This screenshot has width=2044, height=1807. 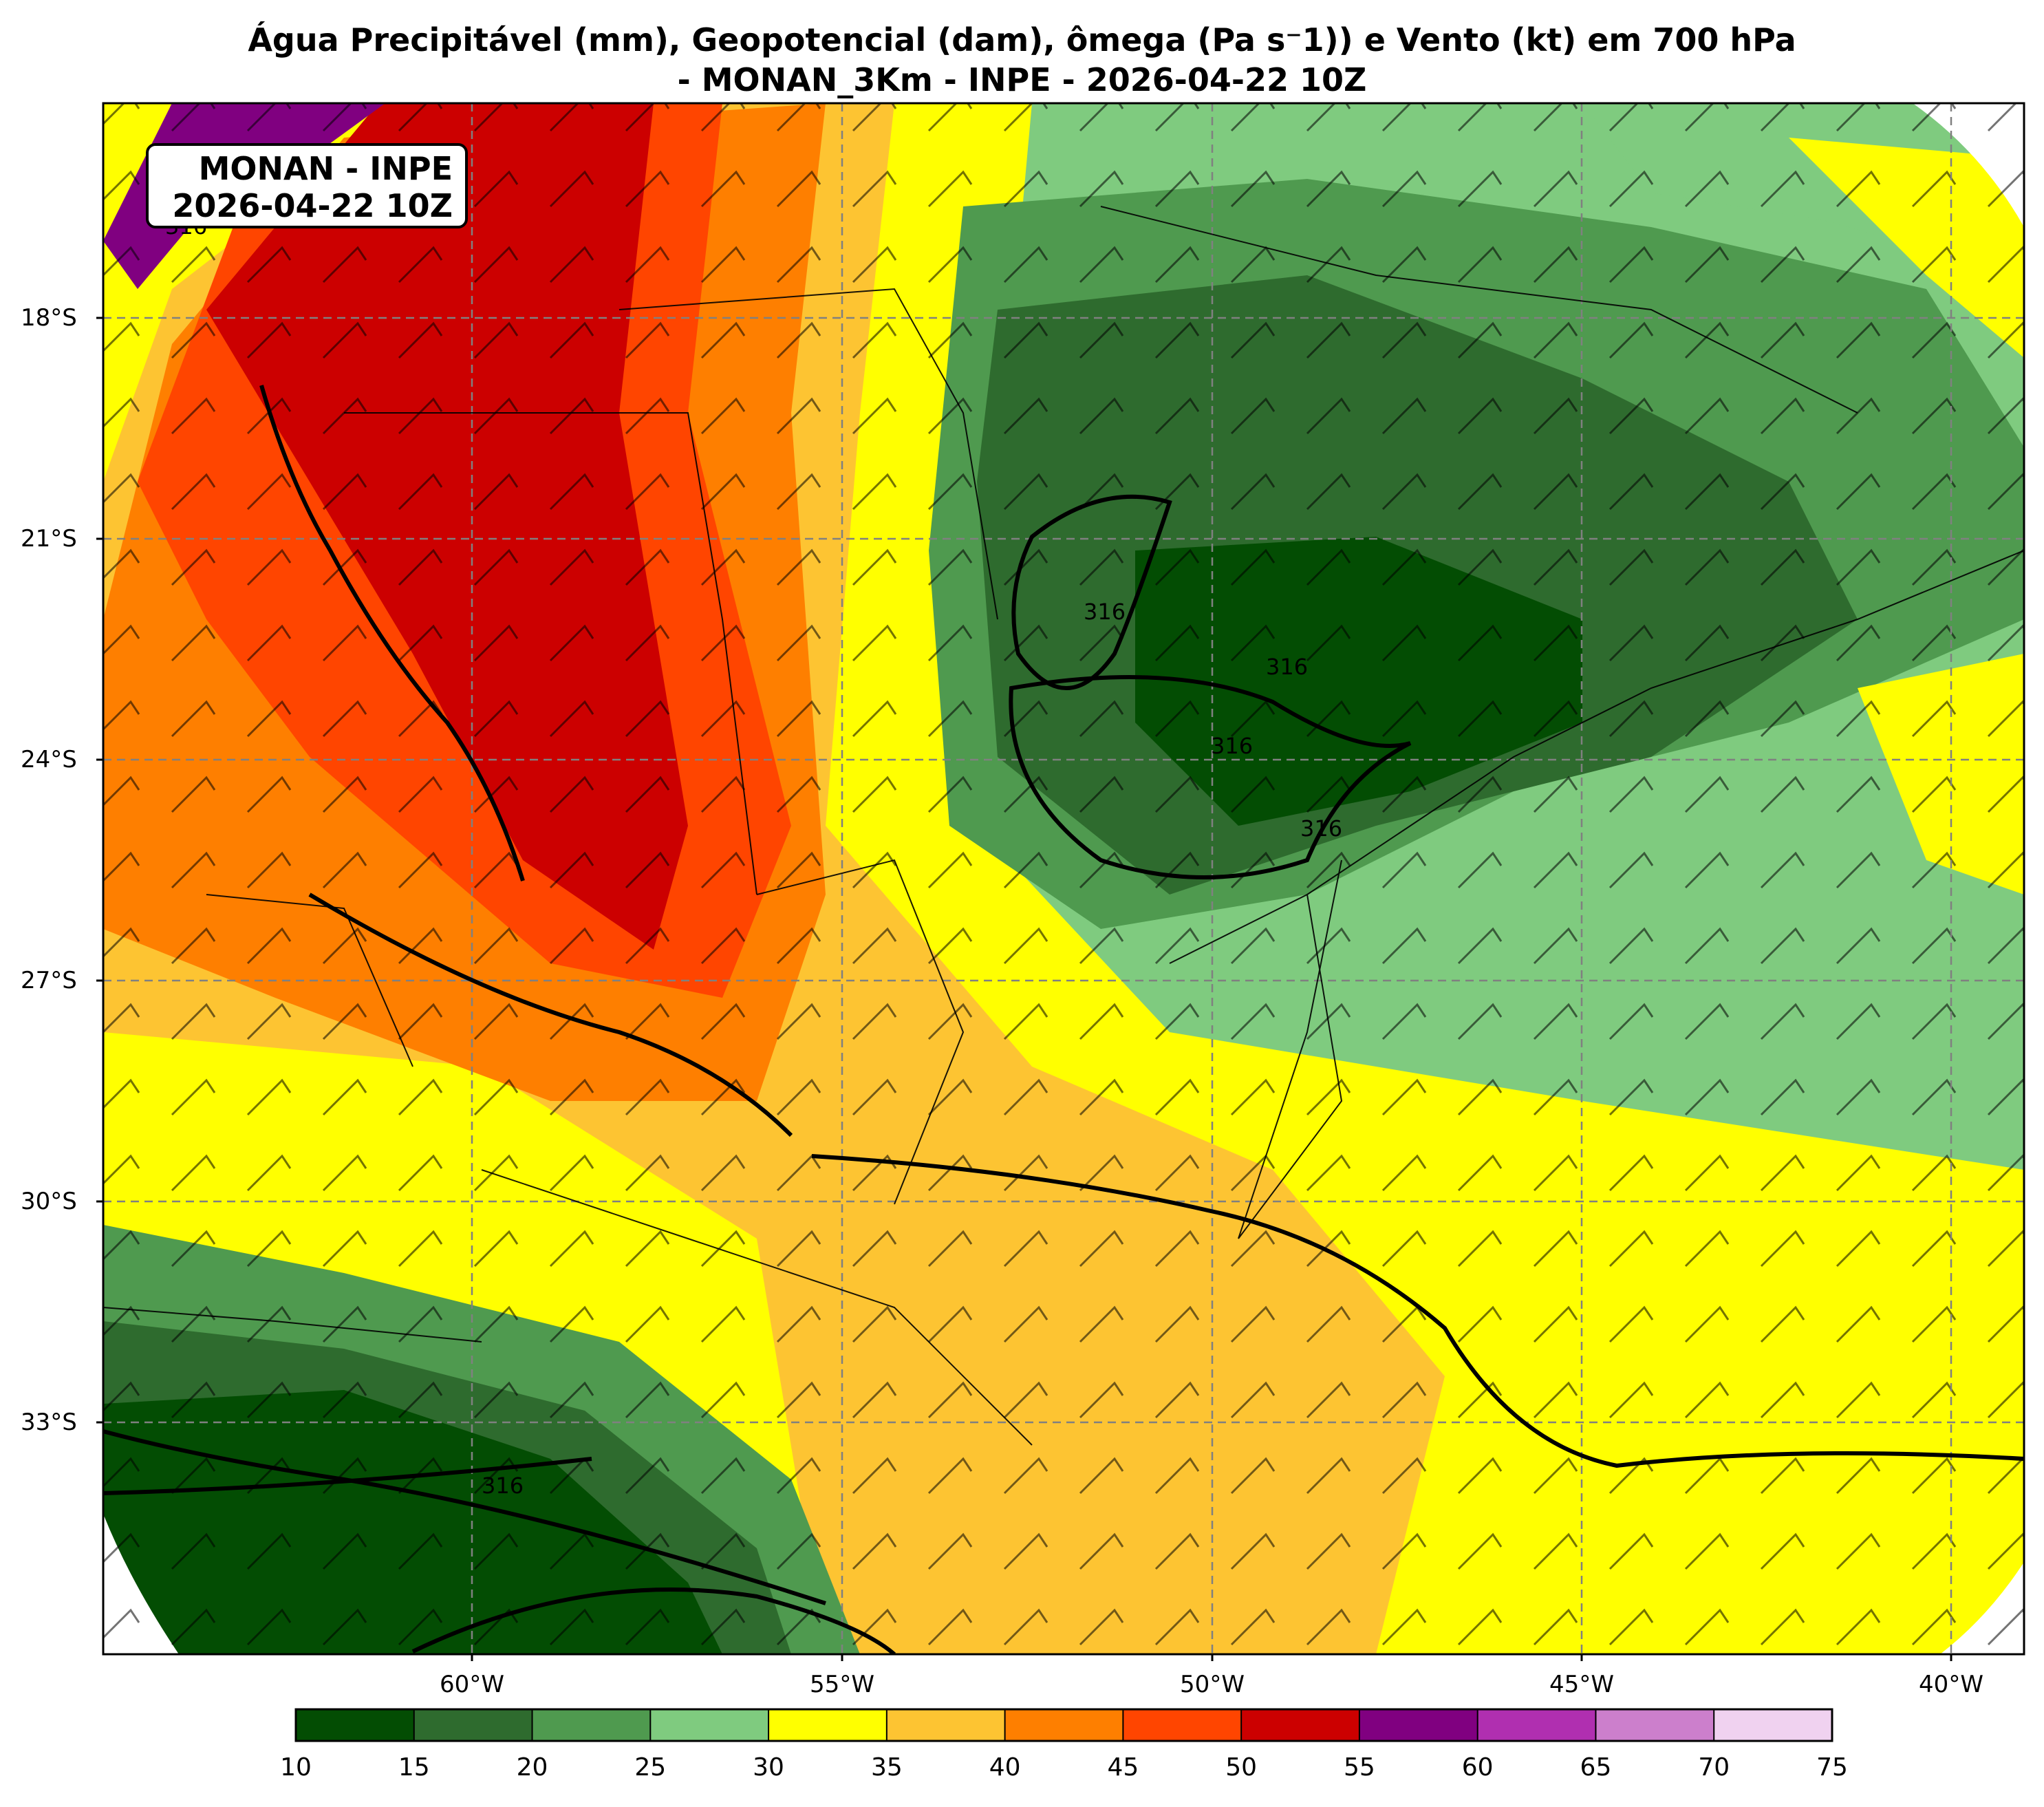 I want to click on colorbar-tick-label: 60, so click(x=1478, y=1767).